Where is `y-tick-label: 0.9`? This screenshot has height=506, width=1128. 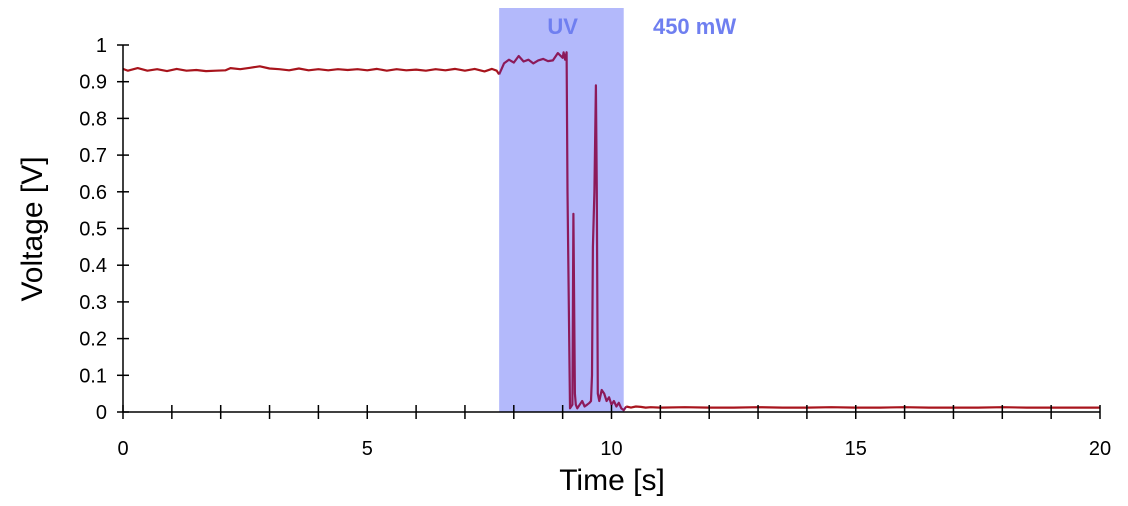
y-tick-label: 0.9 is located at coordinates (93, 83).